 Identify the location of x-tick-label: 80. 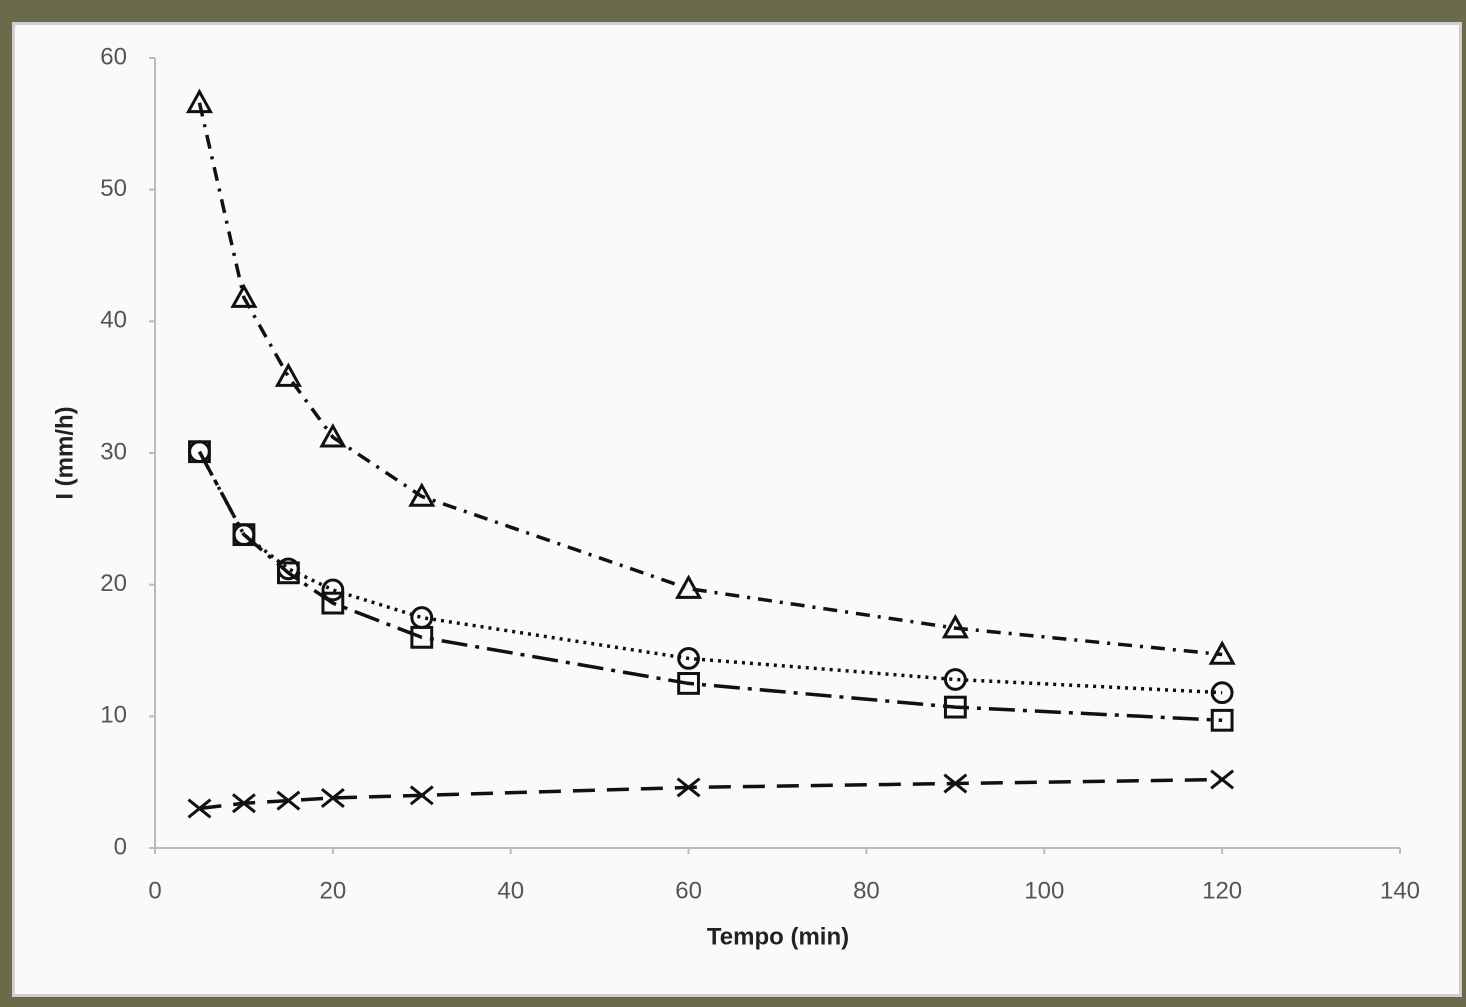
(866, 890).